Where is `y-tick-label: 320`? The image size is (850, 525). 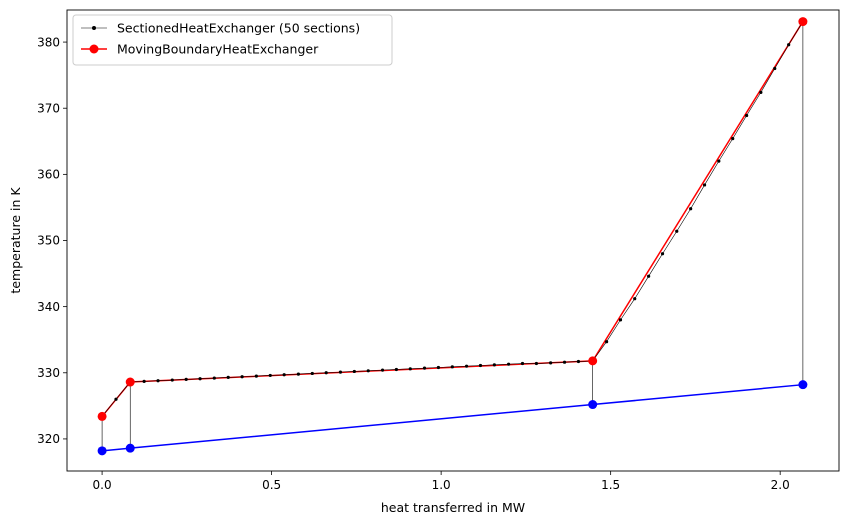 y-tick-label: 320 is located at coordinates (48, 439).